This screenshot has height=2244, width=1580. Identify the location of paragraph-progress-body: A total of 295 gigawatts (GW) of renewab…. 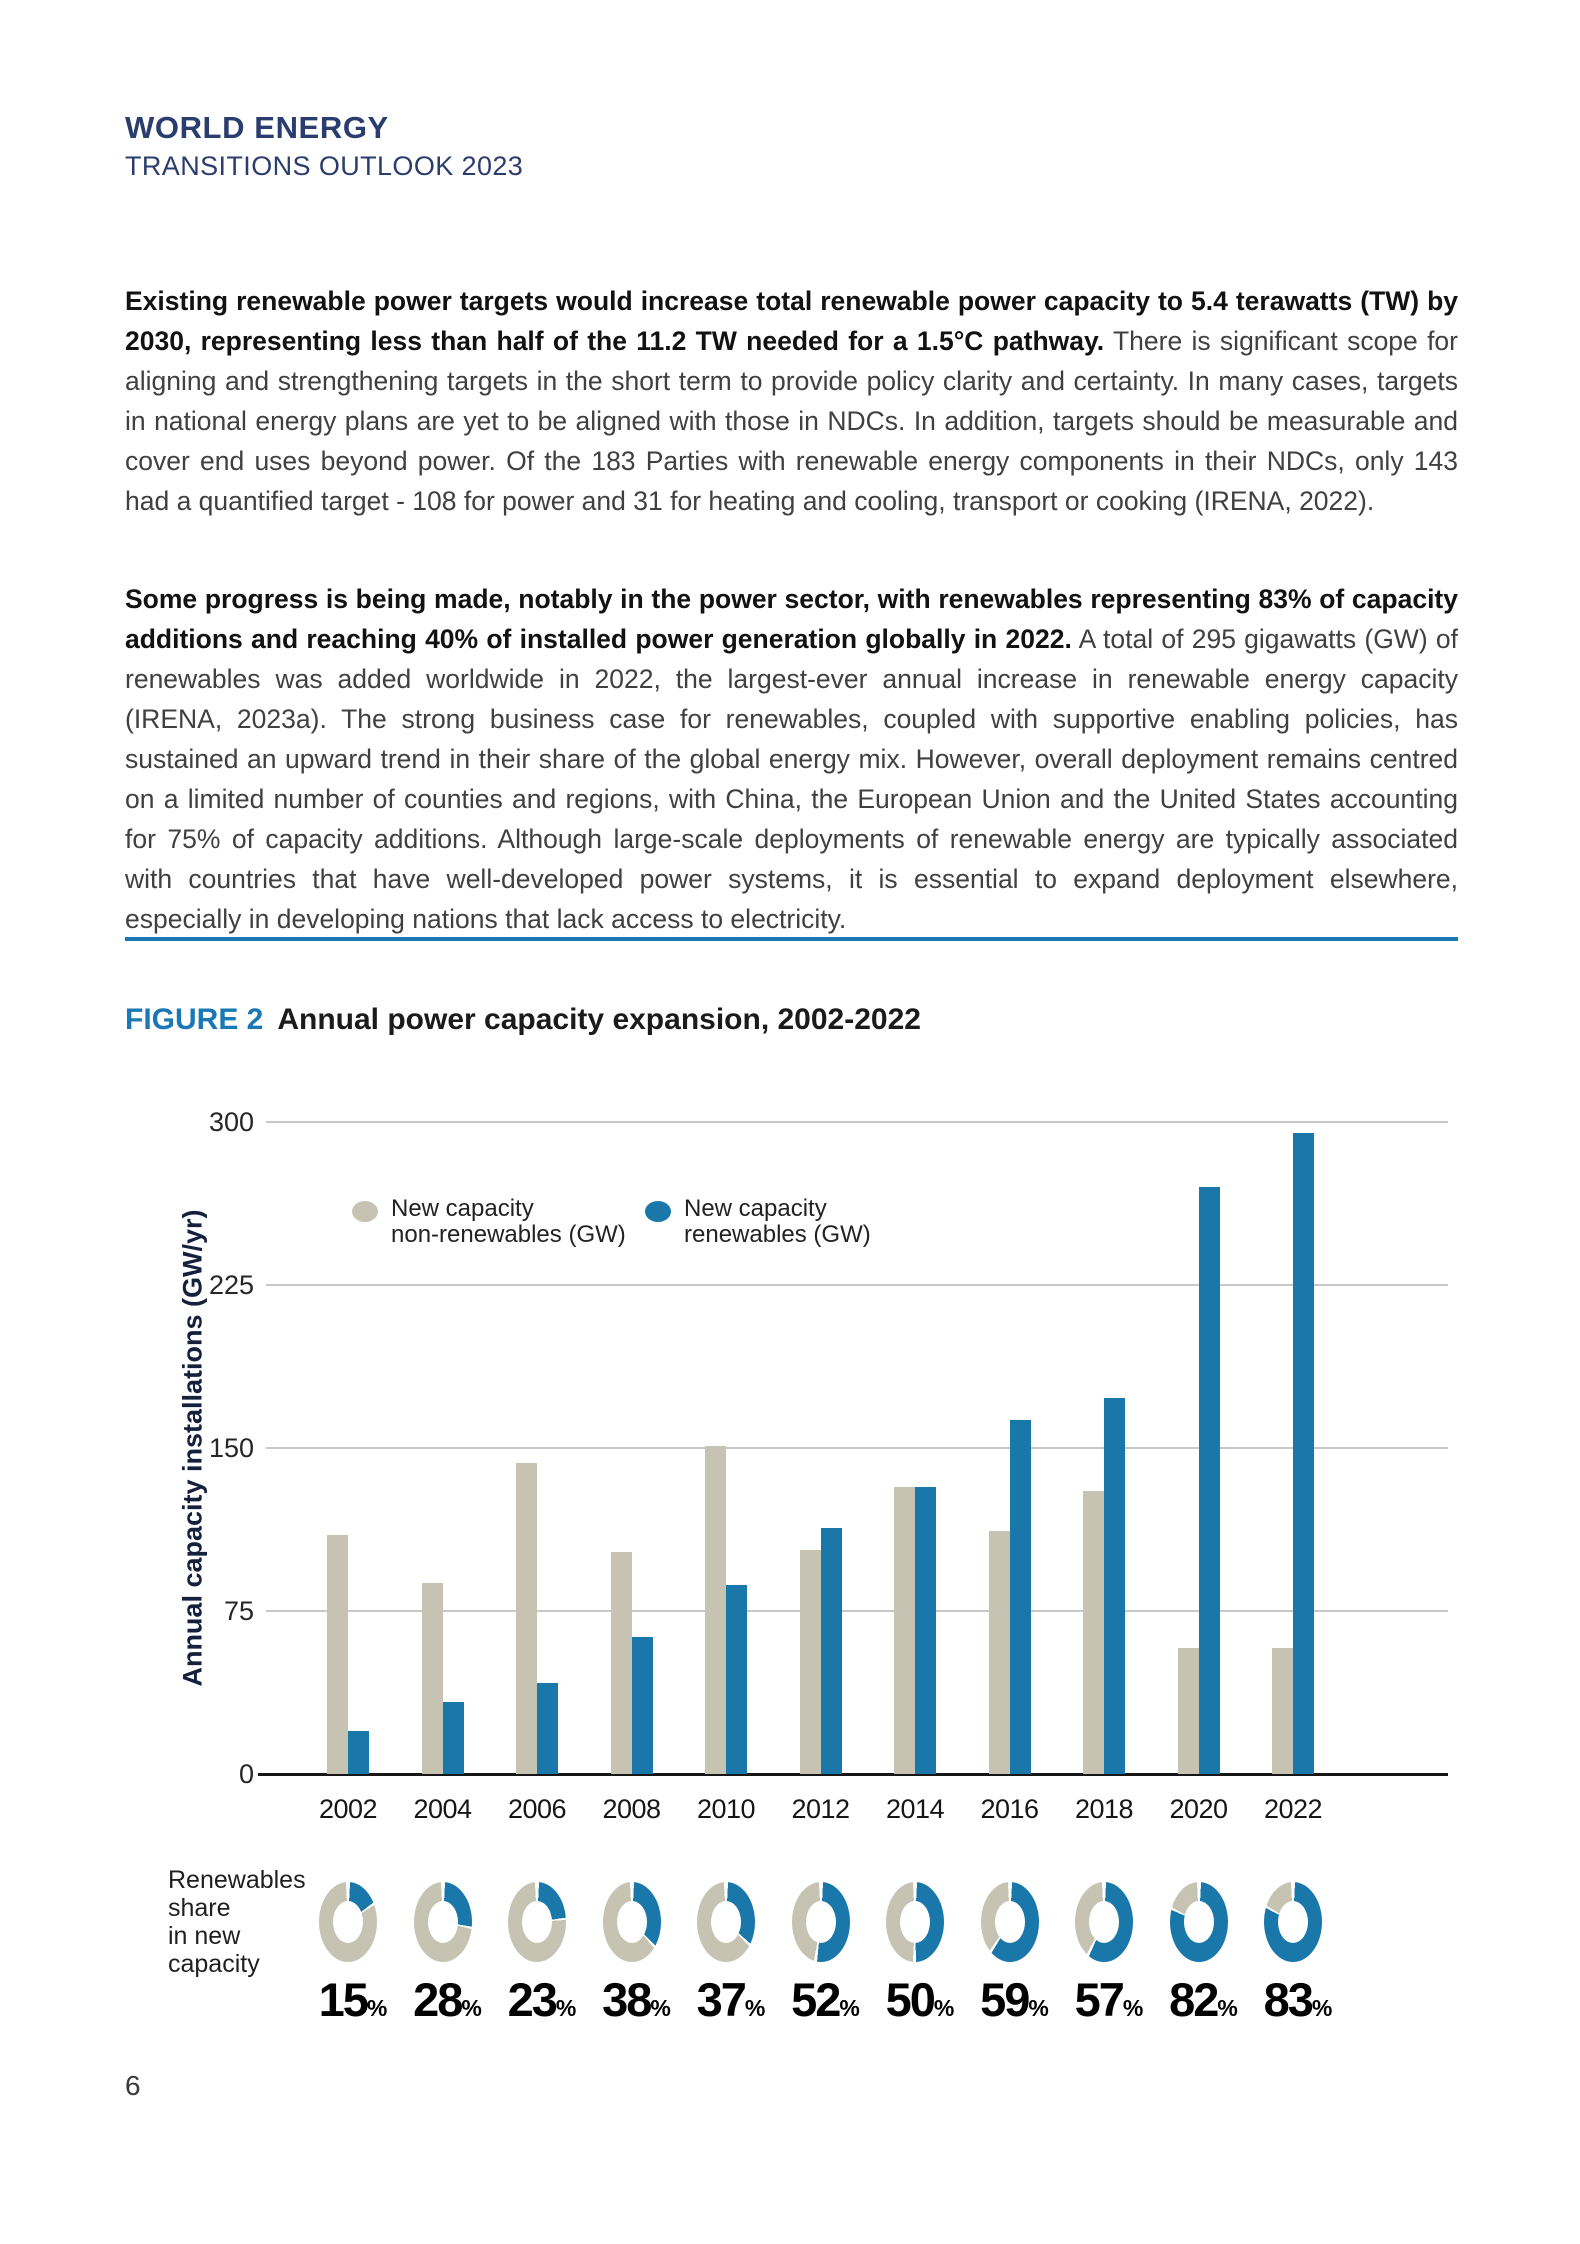
(791, 778).